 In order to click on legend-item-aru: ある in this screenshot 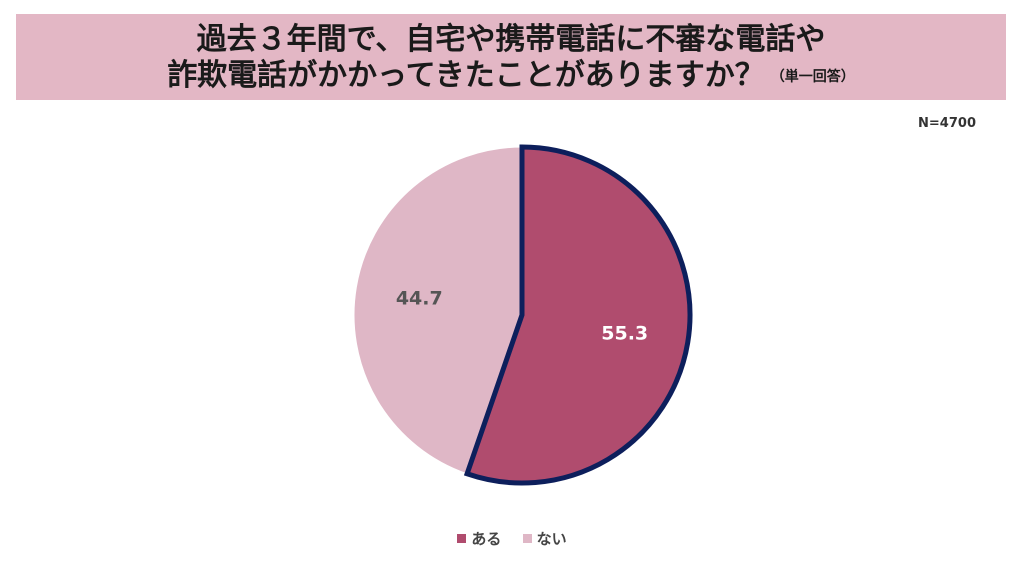, I will do `click(479, 538)`.